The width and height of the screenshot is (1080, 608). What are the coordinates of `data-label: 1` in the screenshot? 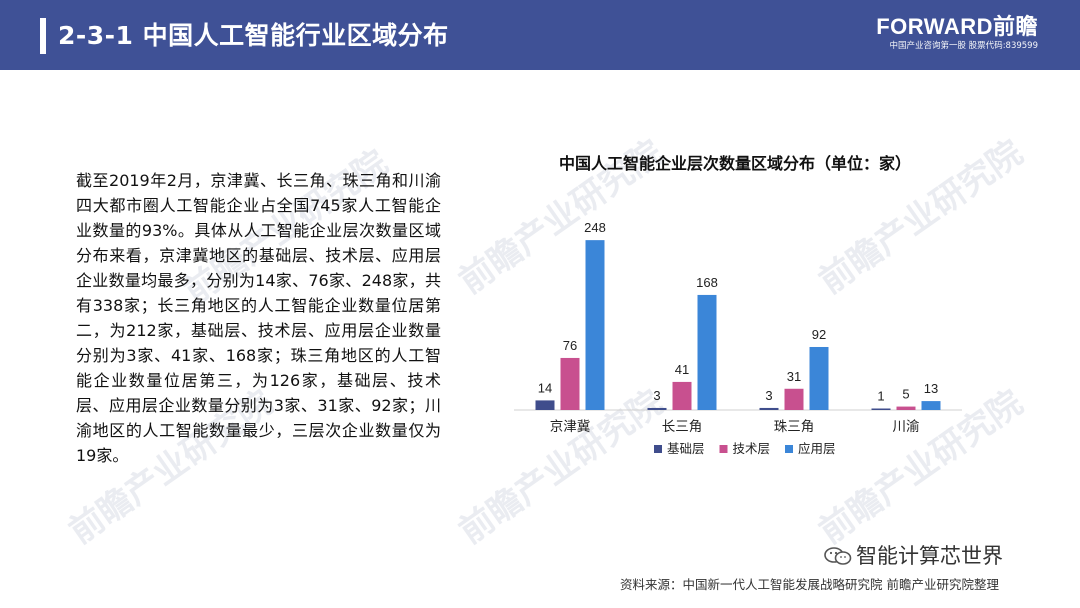 It's located at (880, 396).